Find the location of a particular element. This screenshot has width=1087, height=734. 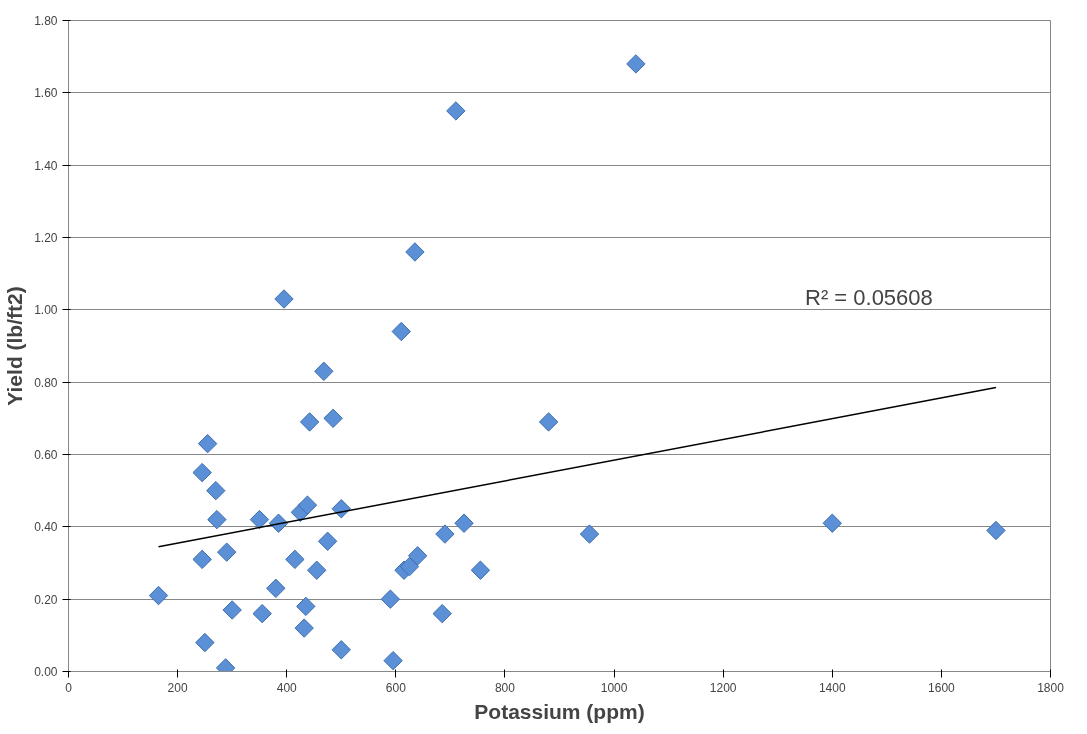

y-tick-label: 1.60 is located at coordinates (46, 93).